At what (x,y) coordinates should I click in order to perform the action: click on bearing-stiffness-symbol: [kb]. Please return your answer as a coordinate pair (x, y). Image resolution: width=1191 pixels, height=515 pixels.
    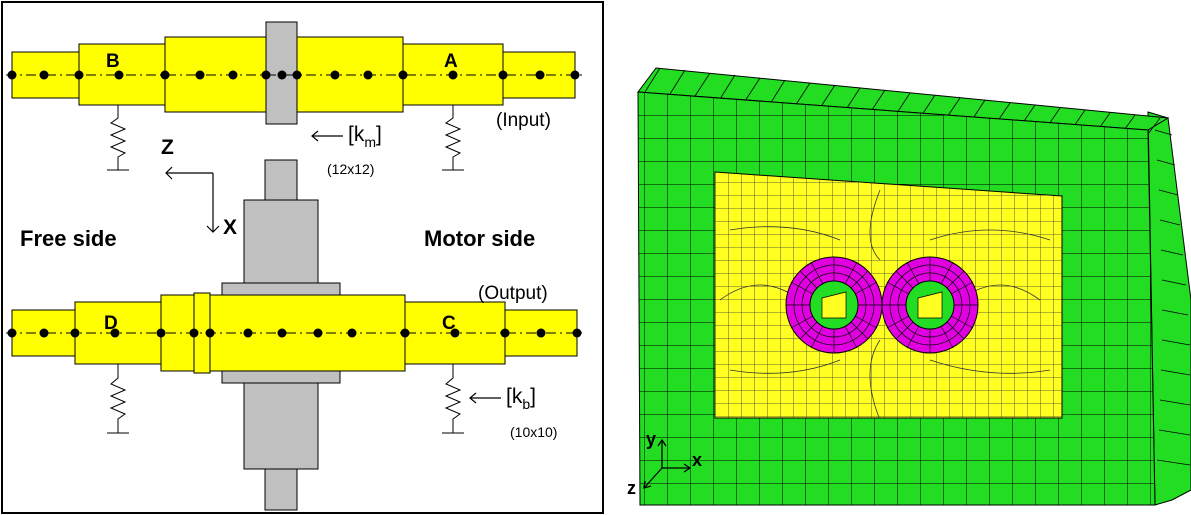
    Looking at the image, I should click on (521, 398).